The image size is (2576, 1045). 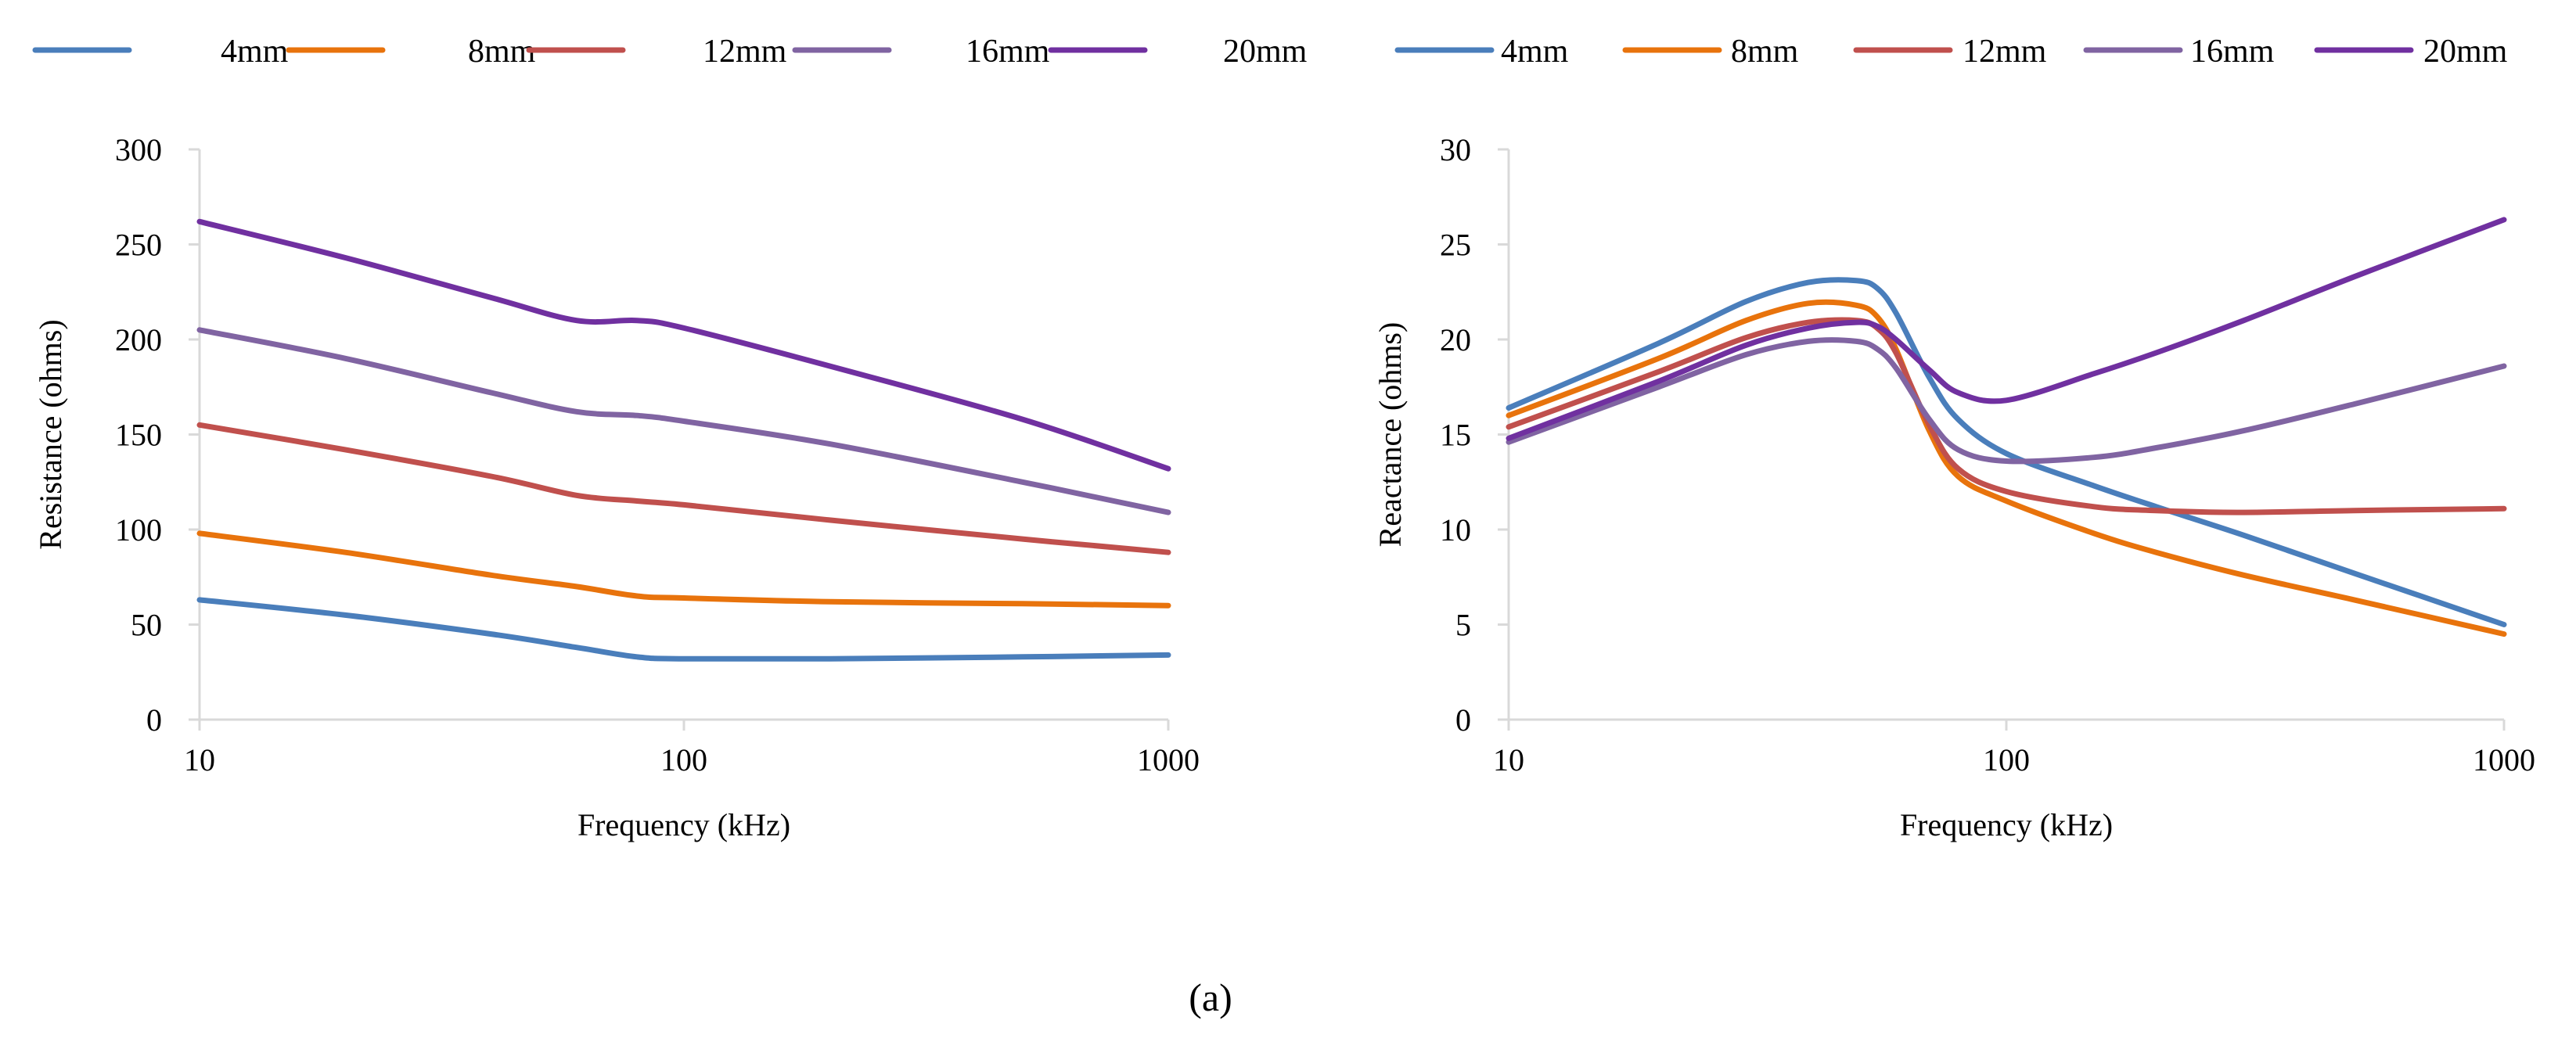 What do you see at coordinates (1463, 625) in the screenshot?
I see `y-tick-label: 5` at bounding box center [1463, 625].